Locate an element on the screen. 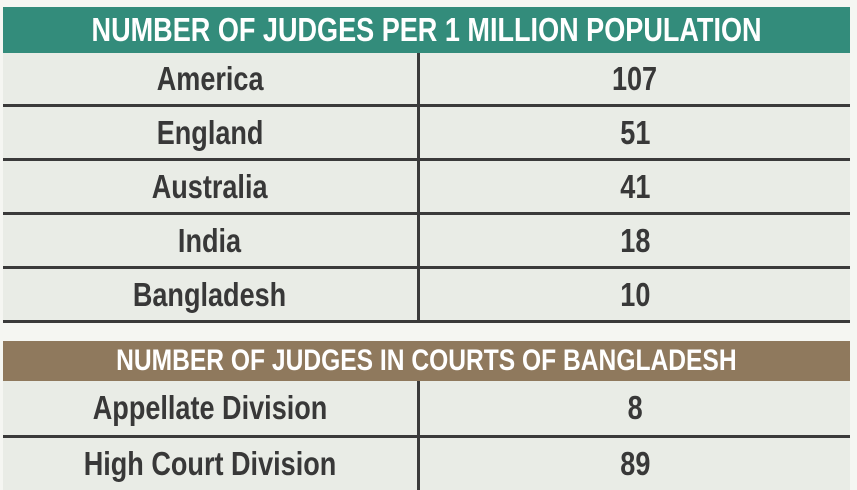 Image resolution: width=857 pixels, height=490 pixels. table-row-appellate-division: Appellate Division 8 is located at coordinates (426, 408).